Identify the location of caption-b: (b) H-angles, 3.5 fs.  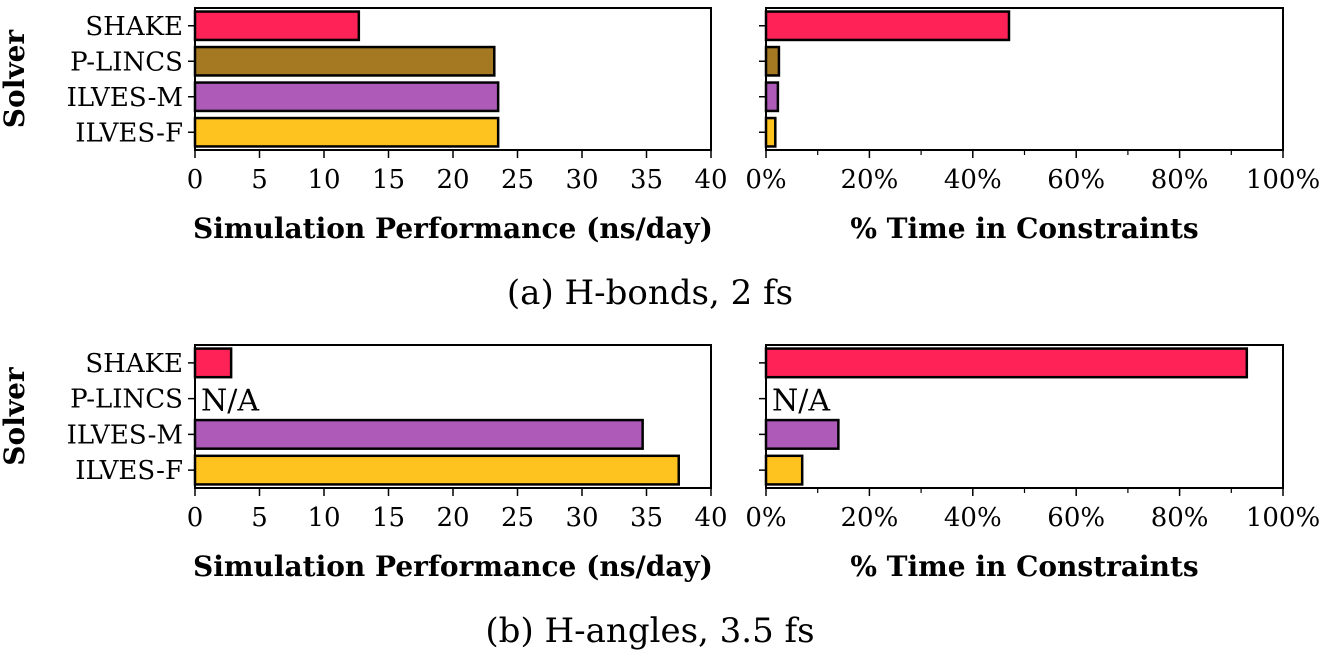
(649, 631).